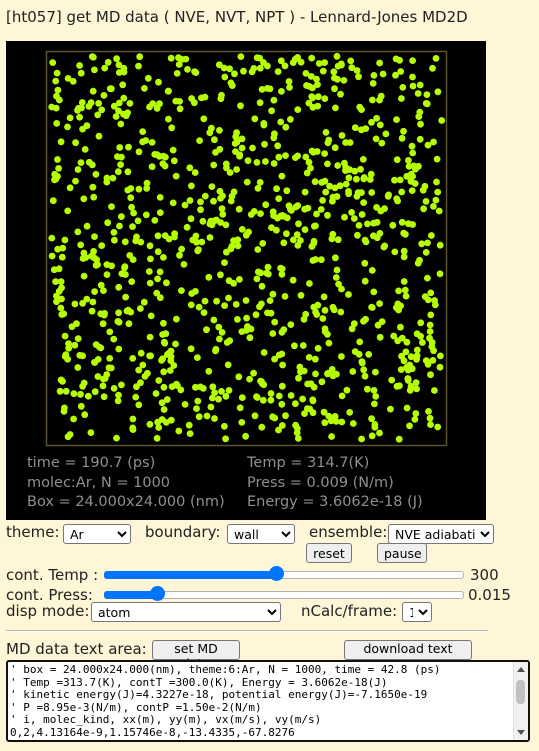  I want to click on ensemble-select: NVE adiabatic, so click(441, 534).